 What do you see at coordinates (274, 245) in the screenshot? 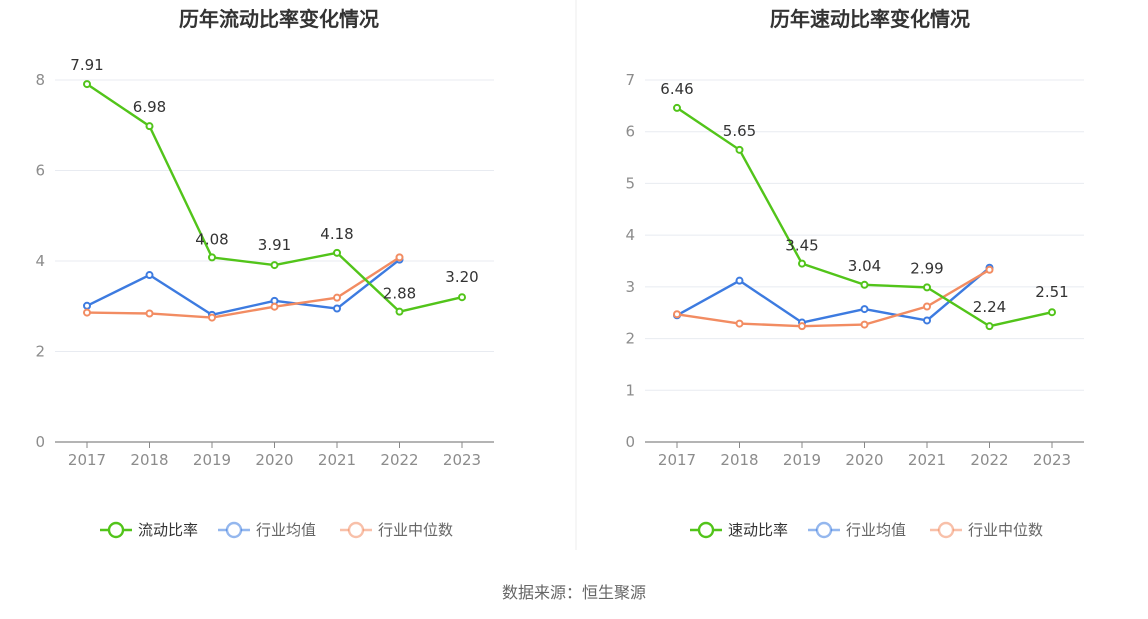
I see `data-label: 3.91` at bounding box center [274, 245].